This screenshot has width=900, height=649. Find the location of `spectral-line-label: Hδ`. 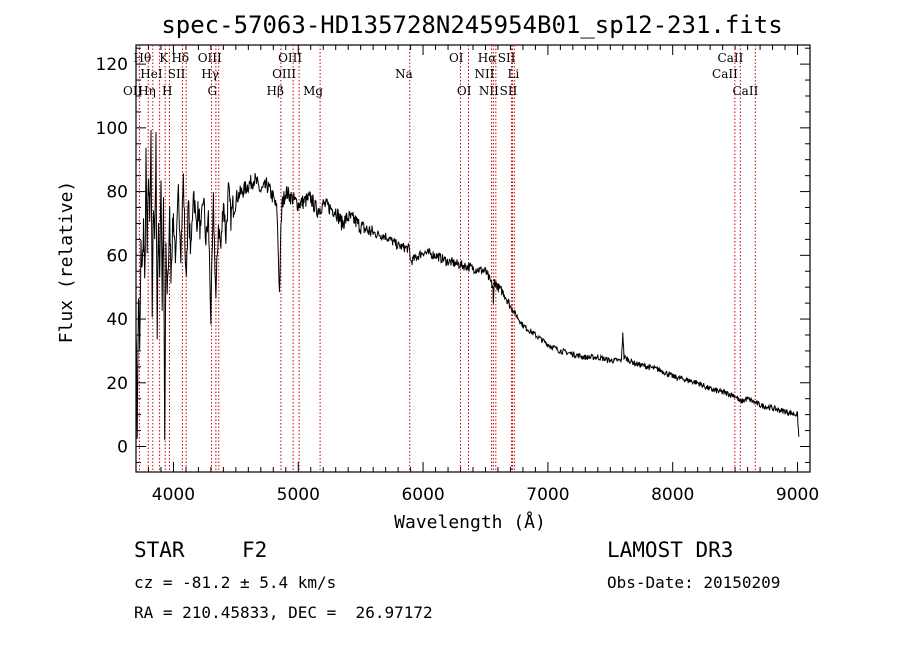

spectral-line-label: Hδ is located at coordinates (180, 58).